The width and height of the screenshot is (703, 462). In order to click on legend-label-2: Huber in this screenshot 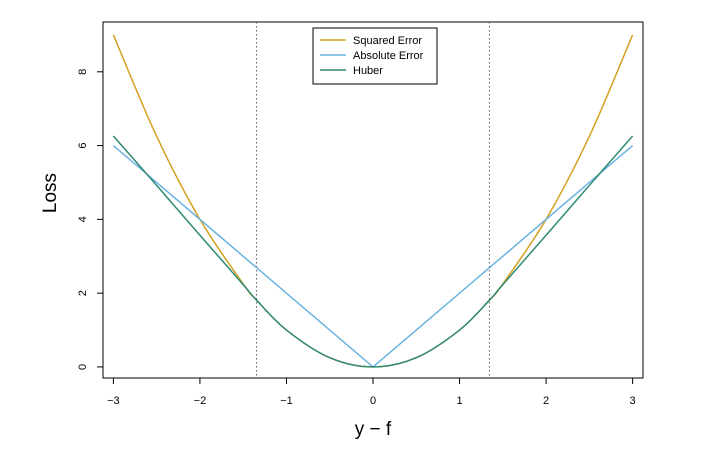, I will do `click(368, 71)`.